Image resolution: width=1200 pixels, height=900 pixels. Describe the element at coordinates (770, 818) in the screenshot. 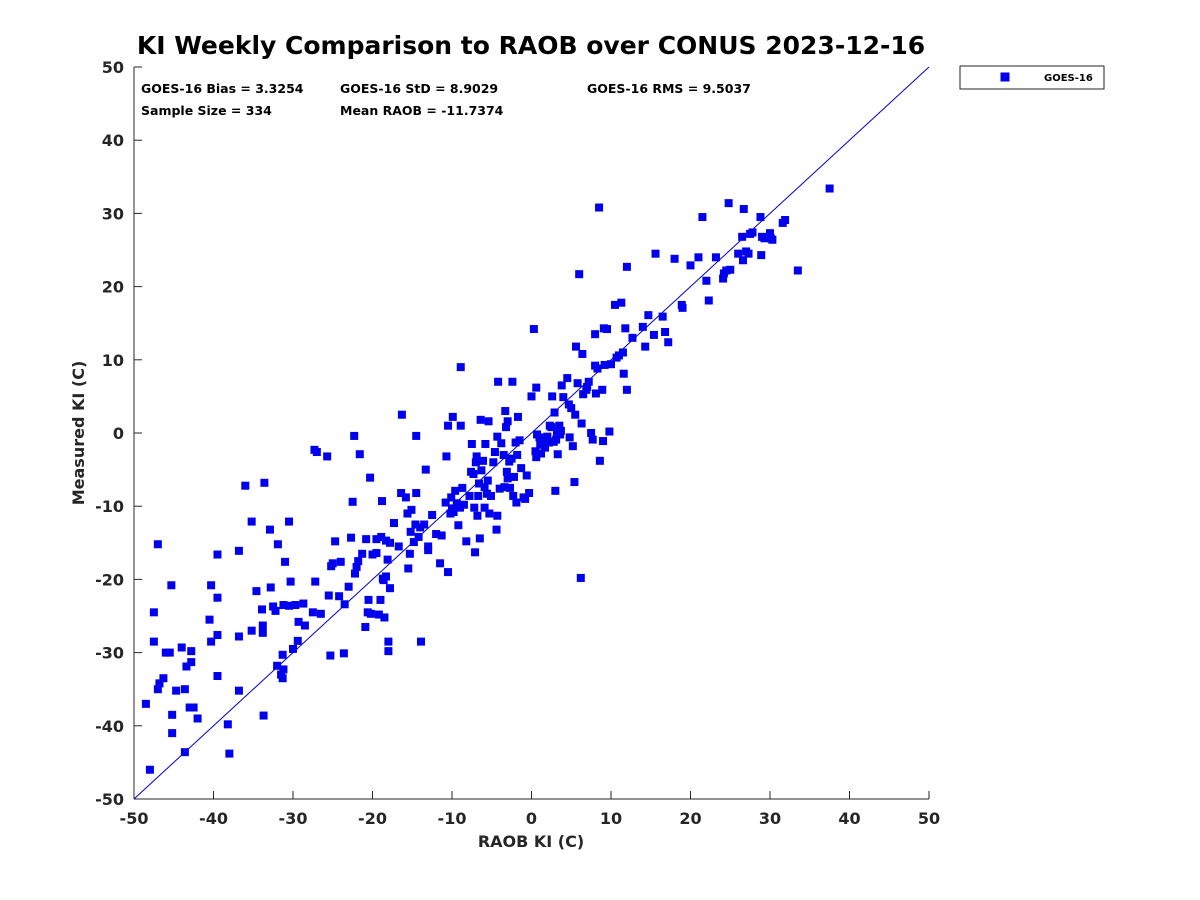

I see `x-tick-label: 30` at that location.